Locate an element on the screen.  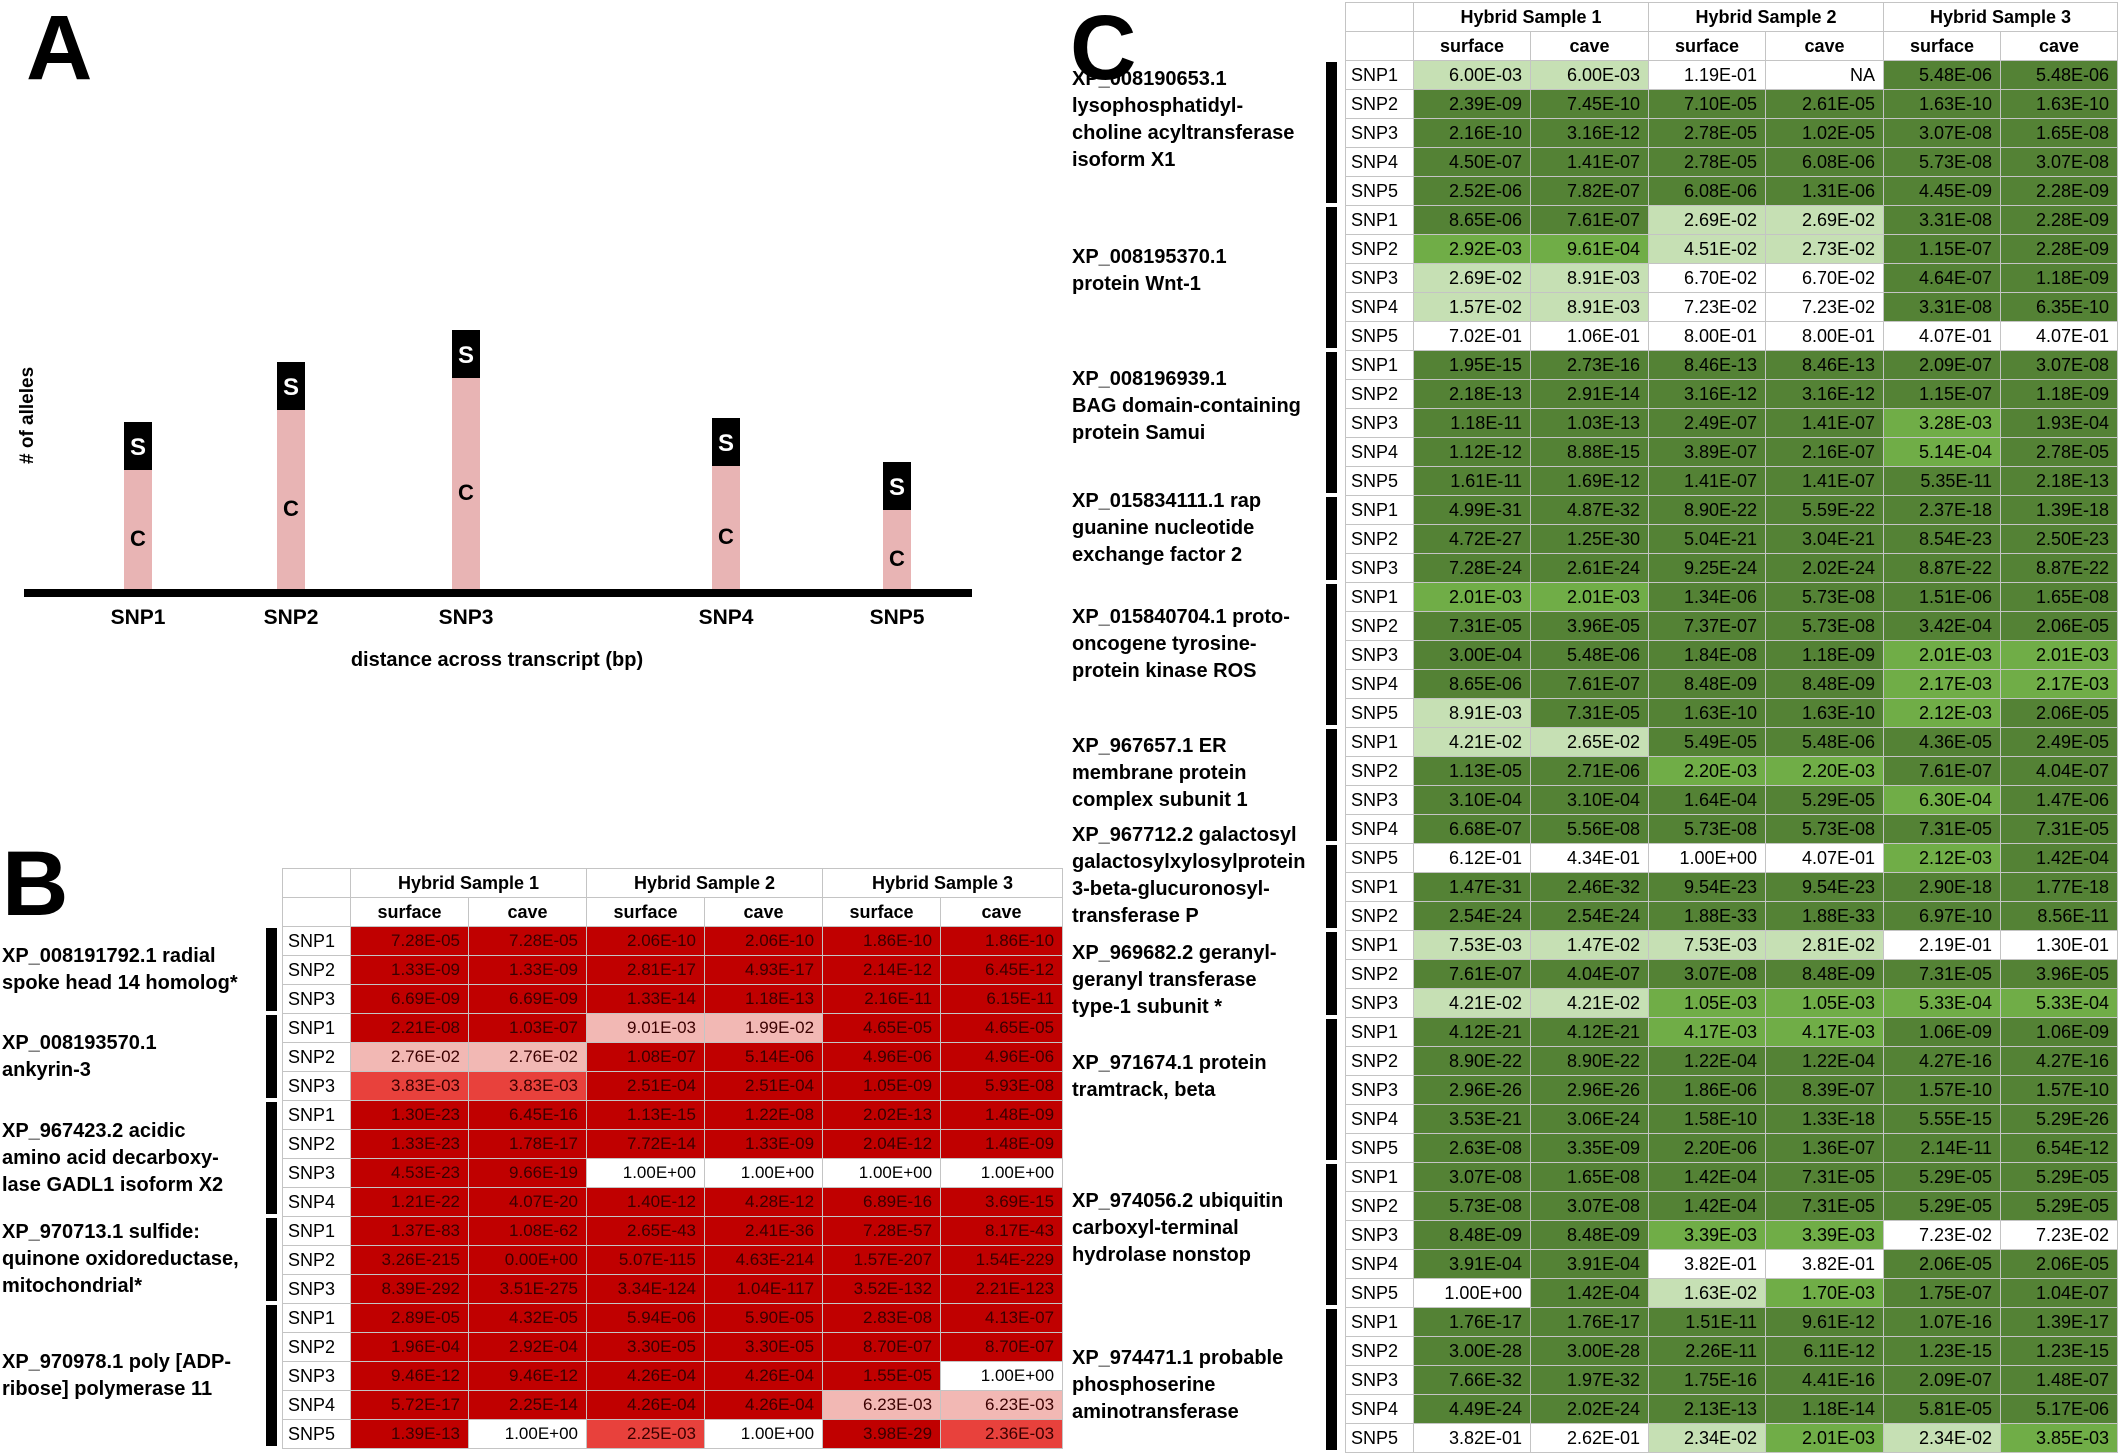
pvalue-cell: 5.49E-05 is located at coordinates (1707, 742).